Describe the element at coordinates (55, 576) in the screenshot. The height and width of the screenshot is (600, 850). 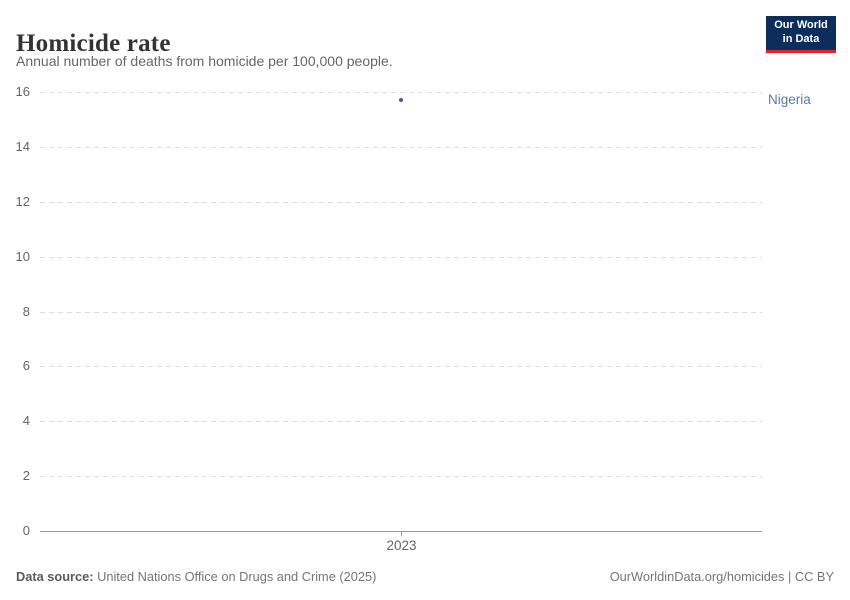
I see `footer-source-label: Data source:` at that location.